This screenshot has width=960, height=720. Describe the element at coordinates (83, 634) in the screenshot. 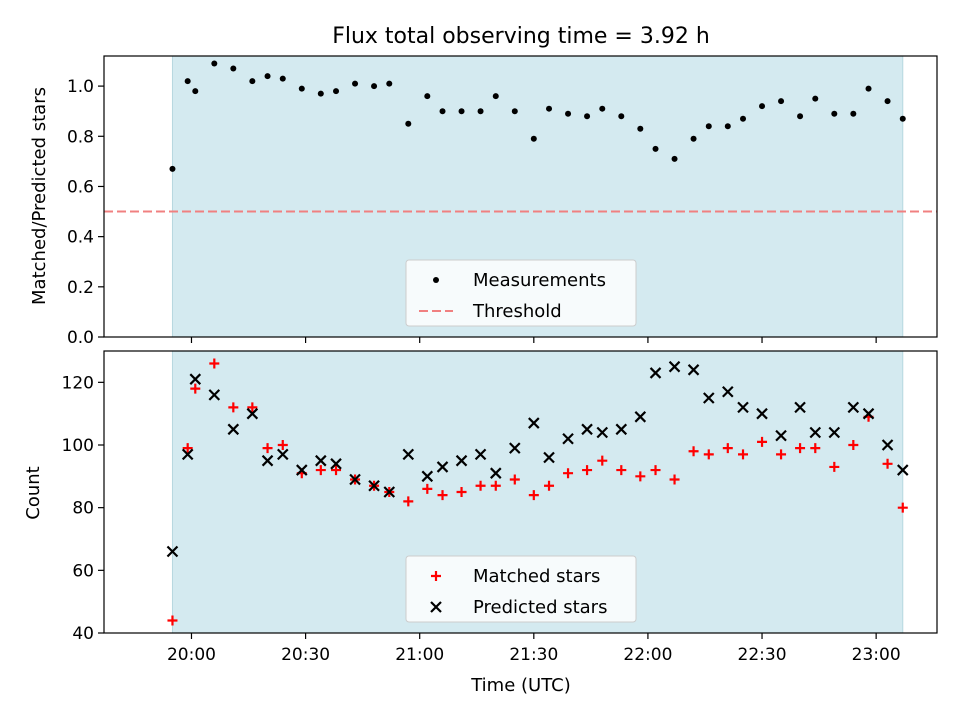

I see `y-tick-label: 40` at that location.